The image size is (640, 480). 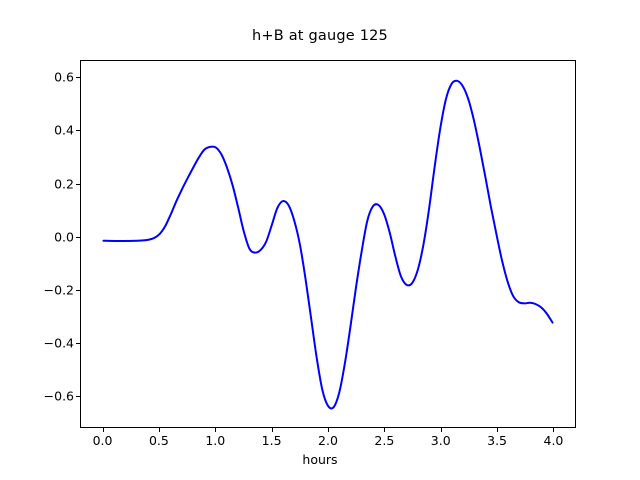 What do you see at coordinates (440, 440) in the screenshot?
I see `x-tick-label: 3.0` at bounding box center [440, 440].